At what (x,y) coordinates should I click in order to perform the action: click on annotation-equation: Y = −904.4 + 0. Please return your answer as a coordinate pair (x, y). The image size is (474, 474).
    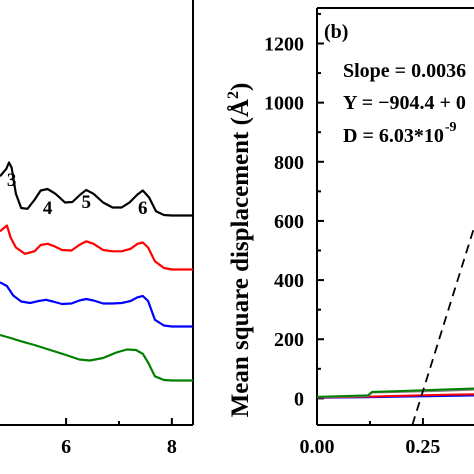
    Looking at the image, I should click on (404, 103).